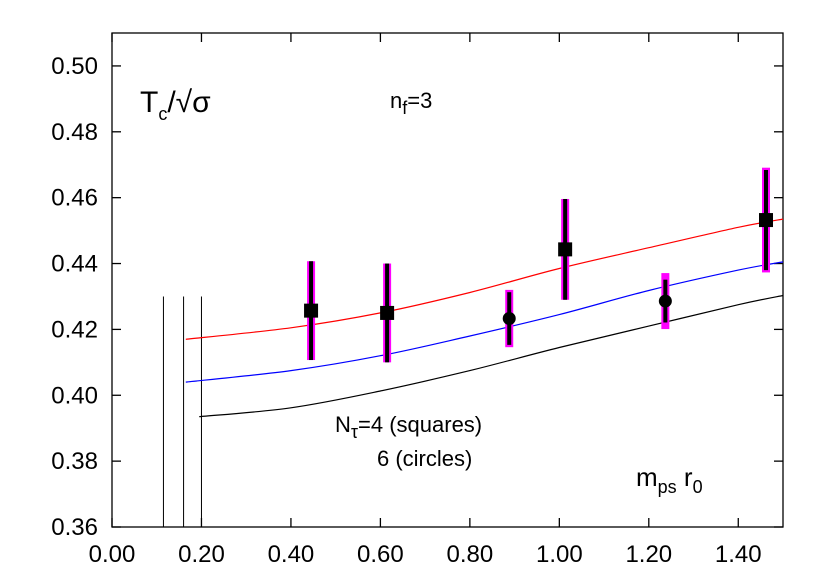  Describe the element at coordinates (291, 554) in the screenshot. I see `x-tick-label: 0.40` at that location.